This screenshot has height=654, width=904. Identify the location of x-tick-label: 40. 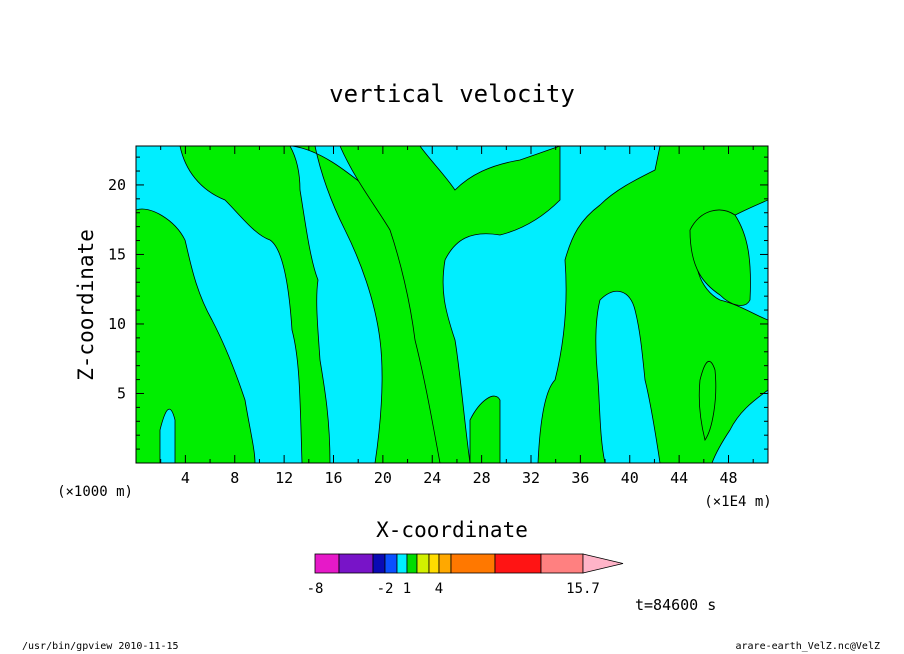
(630, 478).